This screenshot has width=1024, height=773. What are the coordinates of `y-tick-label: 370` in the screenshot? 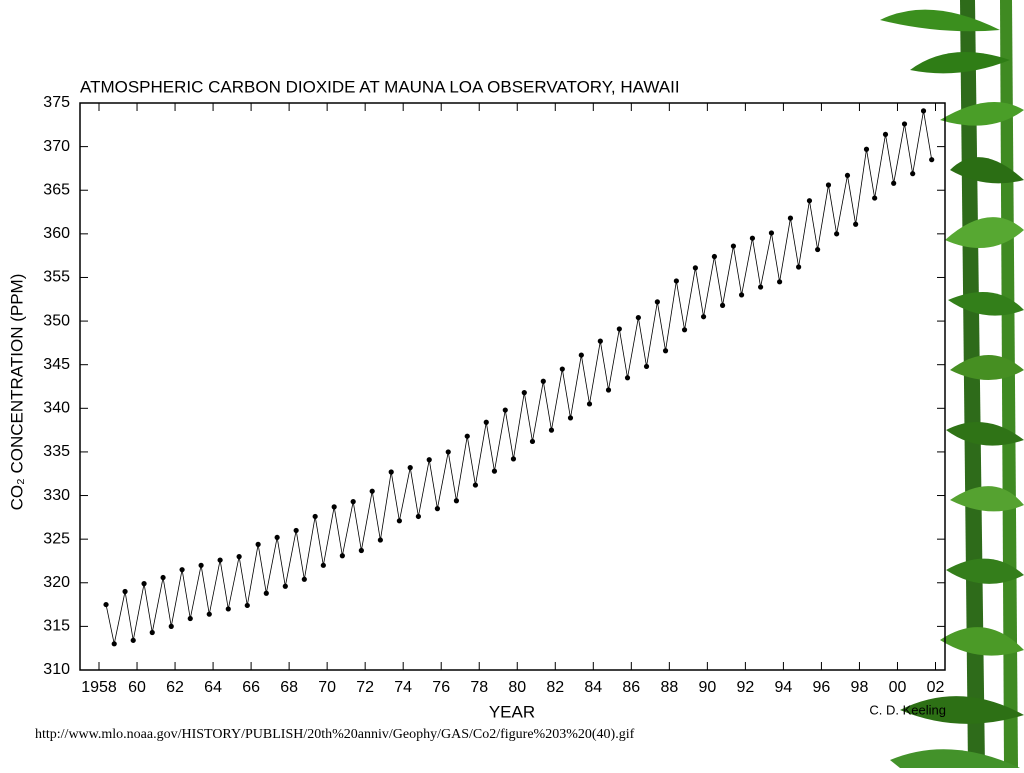 It's located at (56, 146).